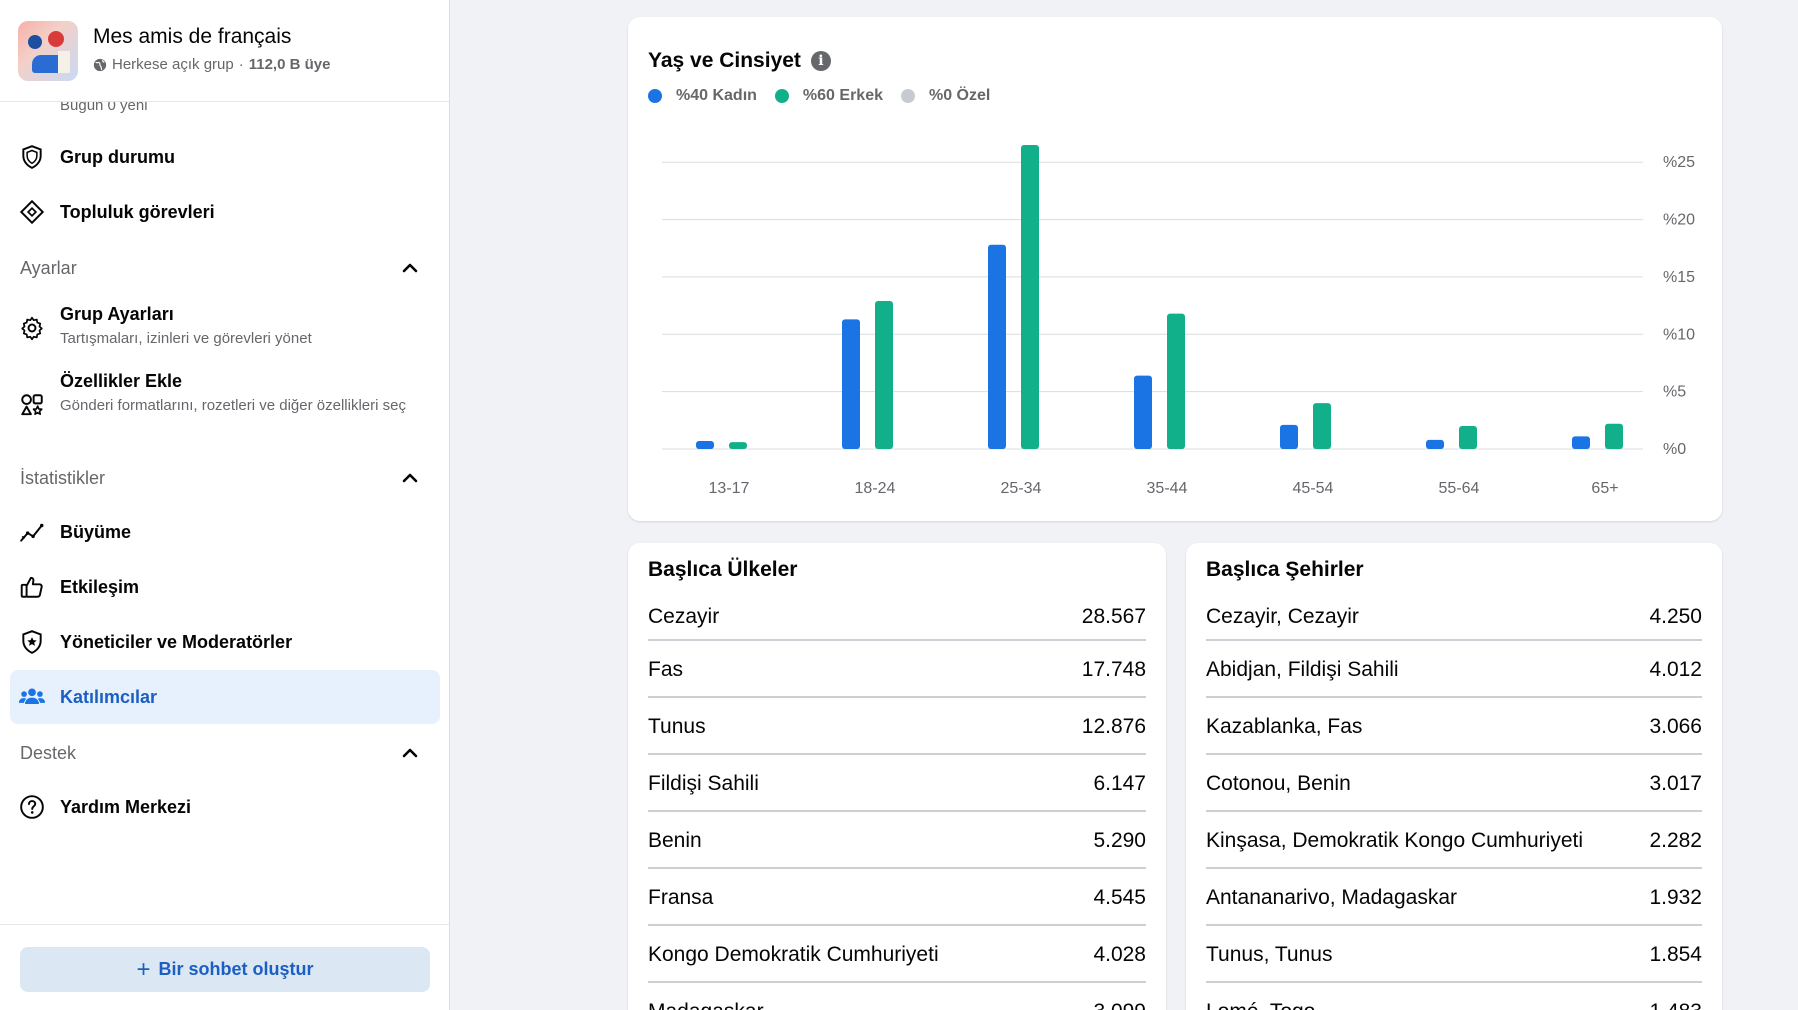  I want to click on list-item: Lomé, Togo 1.483, so click(1454, 996).